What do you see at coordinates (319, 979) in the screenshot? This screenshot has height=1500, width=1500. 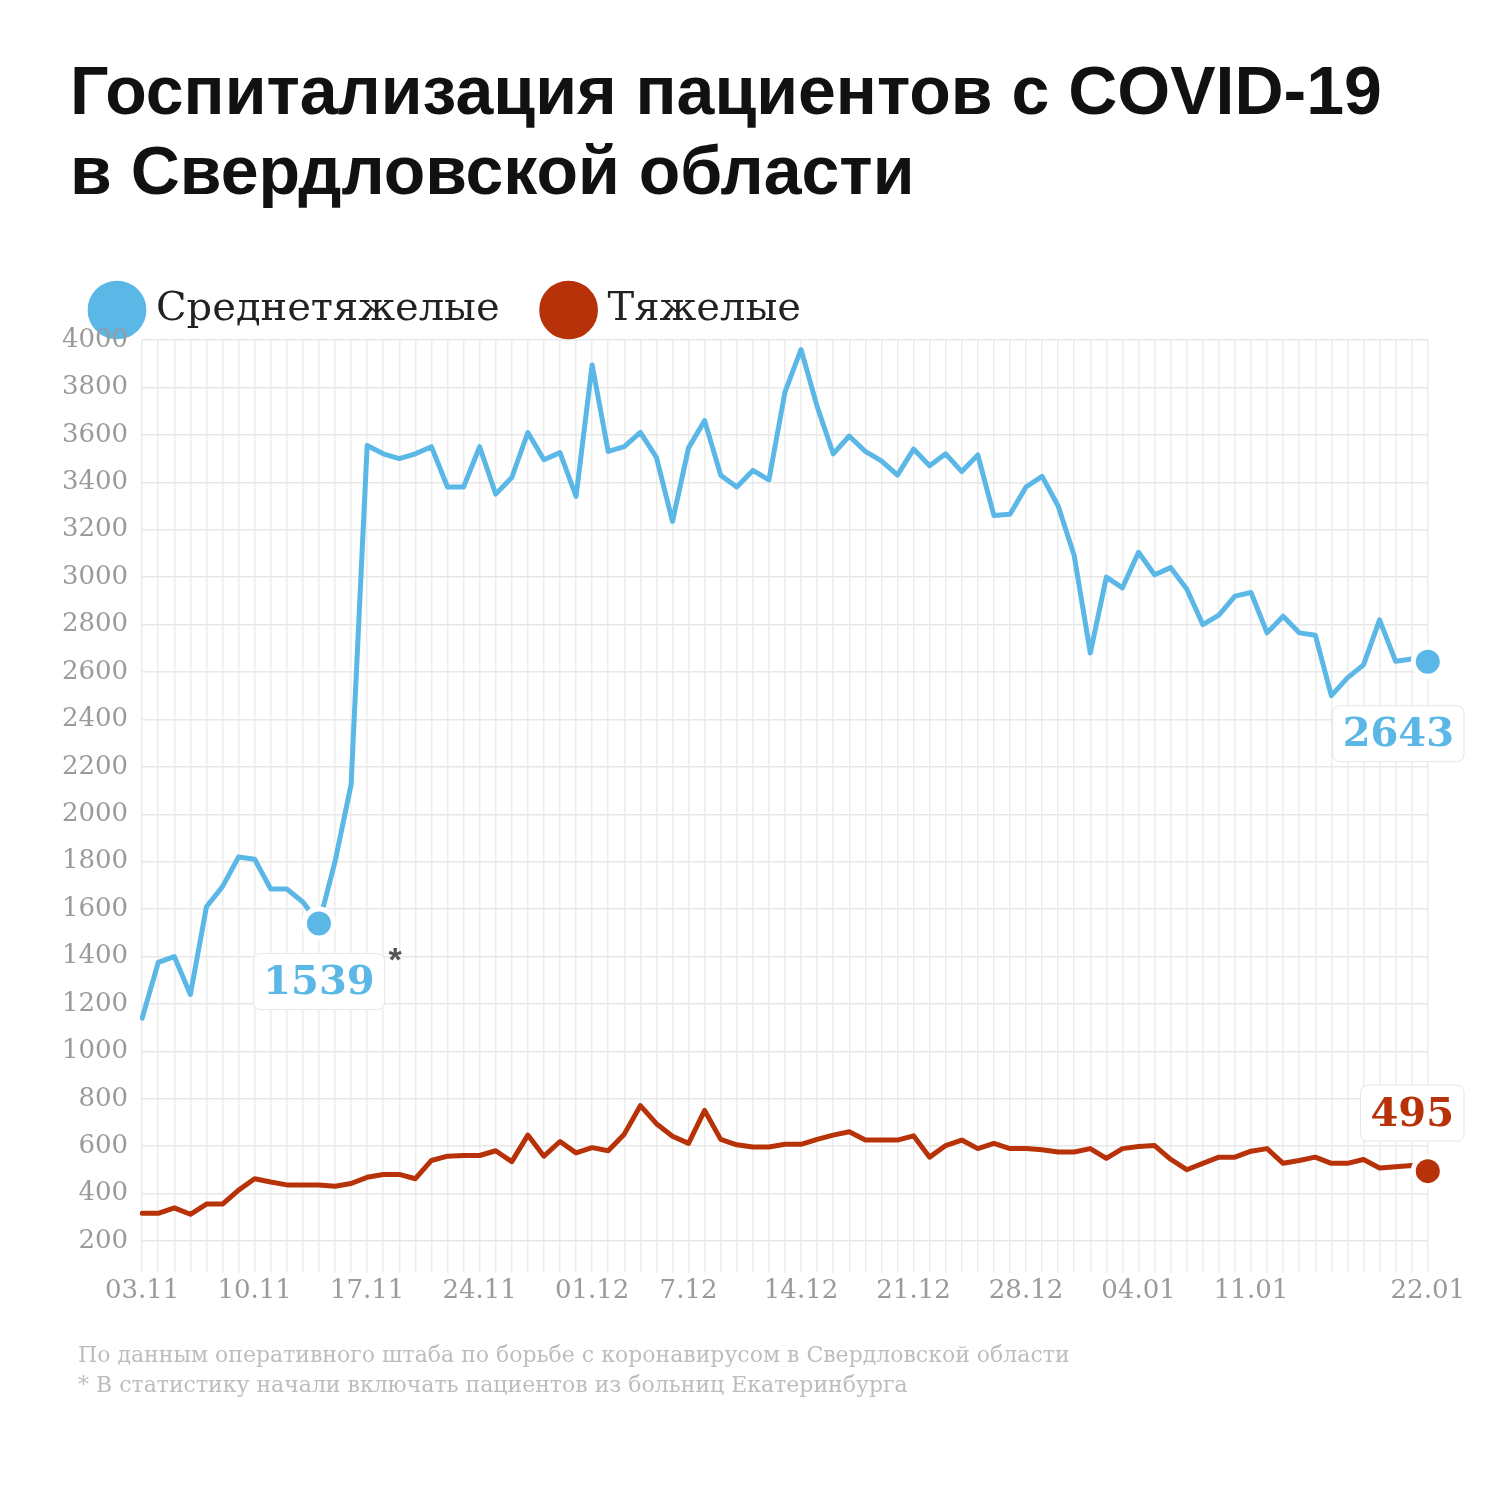 I see `data-label: 1539` at bounding box center [319, 979].